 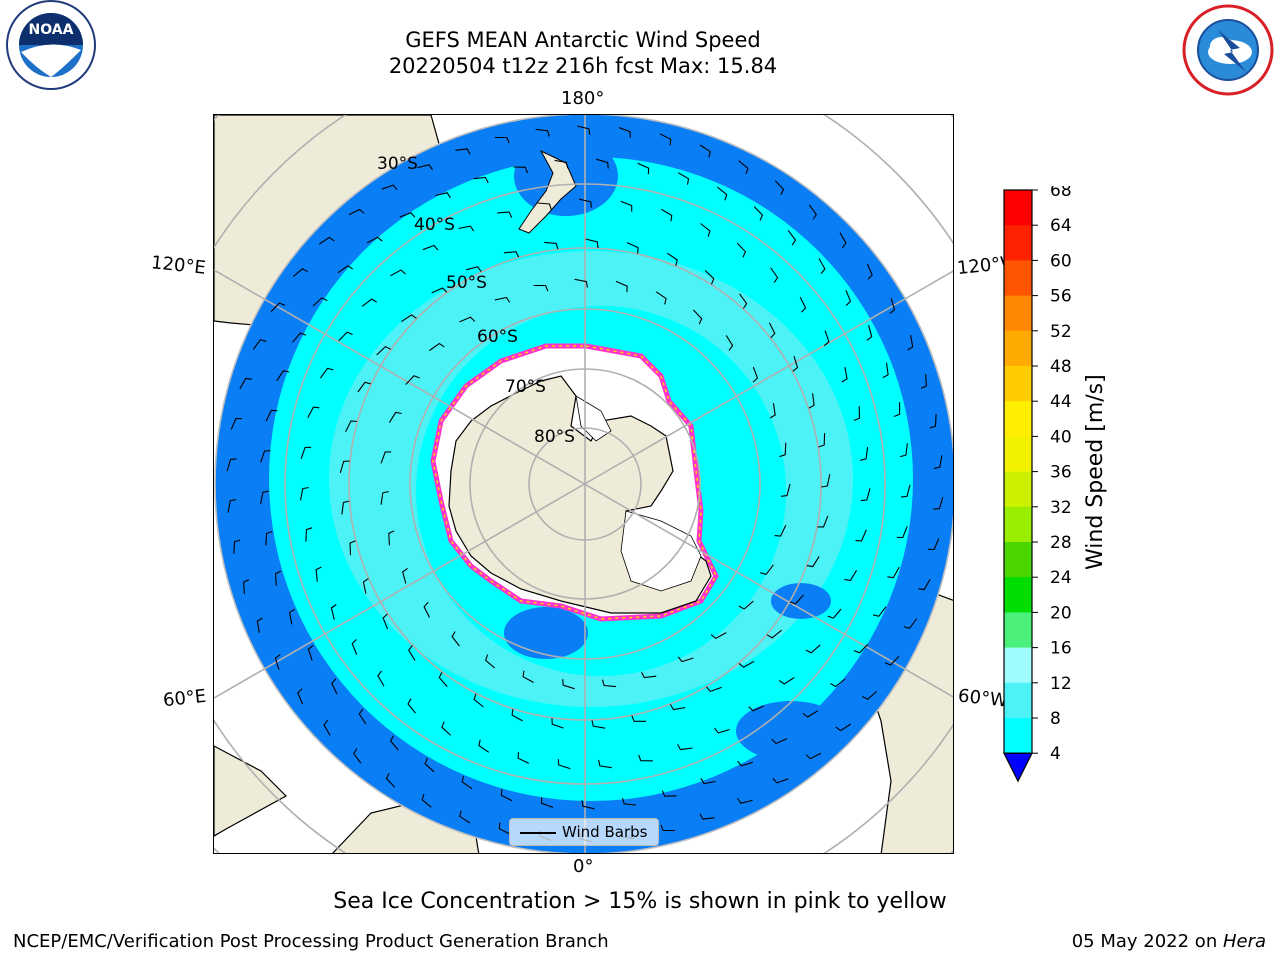 What do you see at coordinates (466, 283) in the screenshot?
I see `lat-label-50s: 50°S` at bounding box center [466, 283].